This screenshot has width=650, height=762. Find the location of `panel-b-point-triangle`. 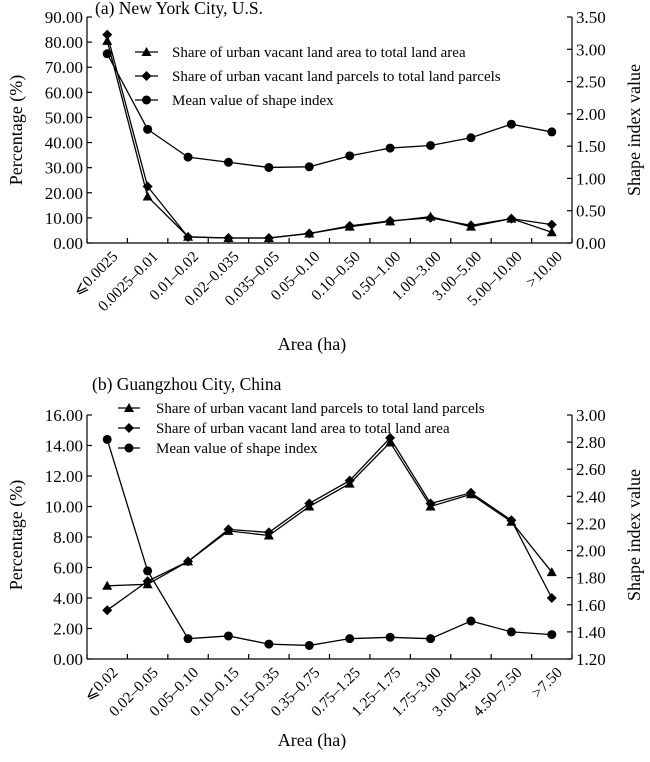

panel-b-point-triangle is located at coordinates (551, 572).